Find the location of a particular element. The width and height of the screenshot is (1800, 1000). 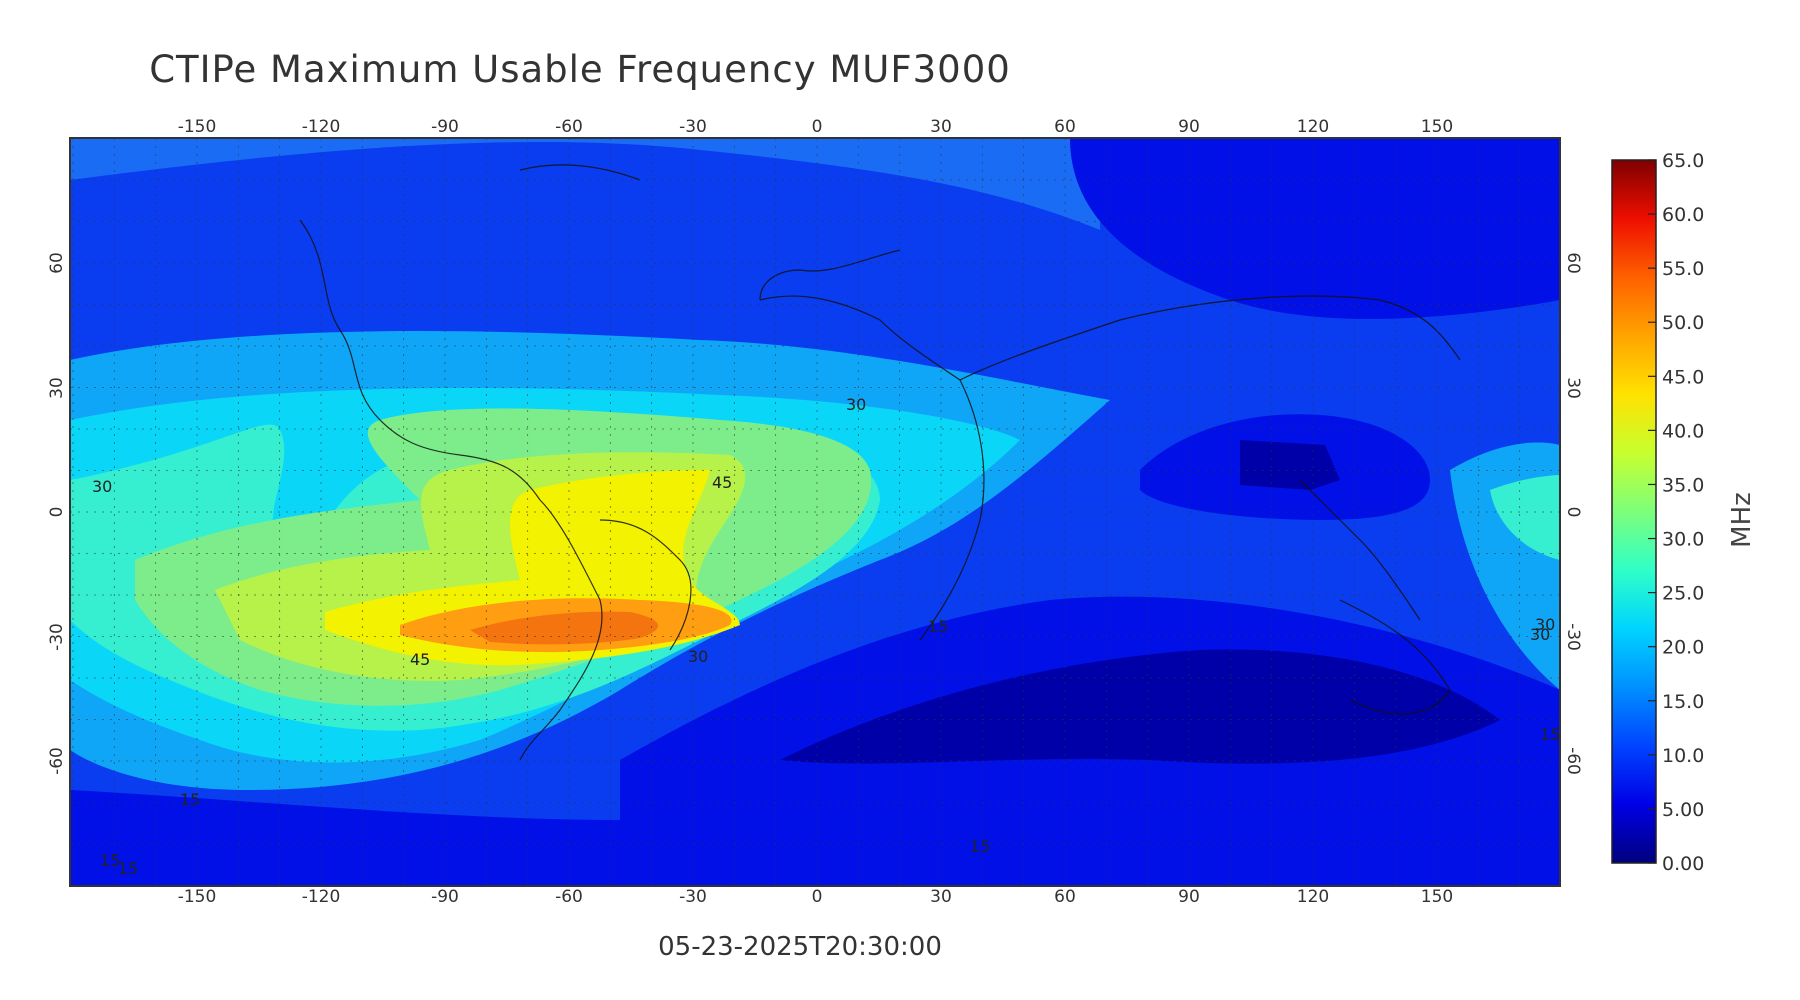

colorbar-gradient is located at coordinates (1634, 511).